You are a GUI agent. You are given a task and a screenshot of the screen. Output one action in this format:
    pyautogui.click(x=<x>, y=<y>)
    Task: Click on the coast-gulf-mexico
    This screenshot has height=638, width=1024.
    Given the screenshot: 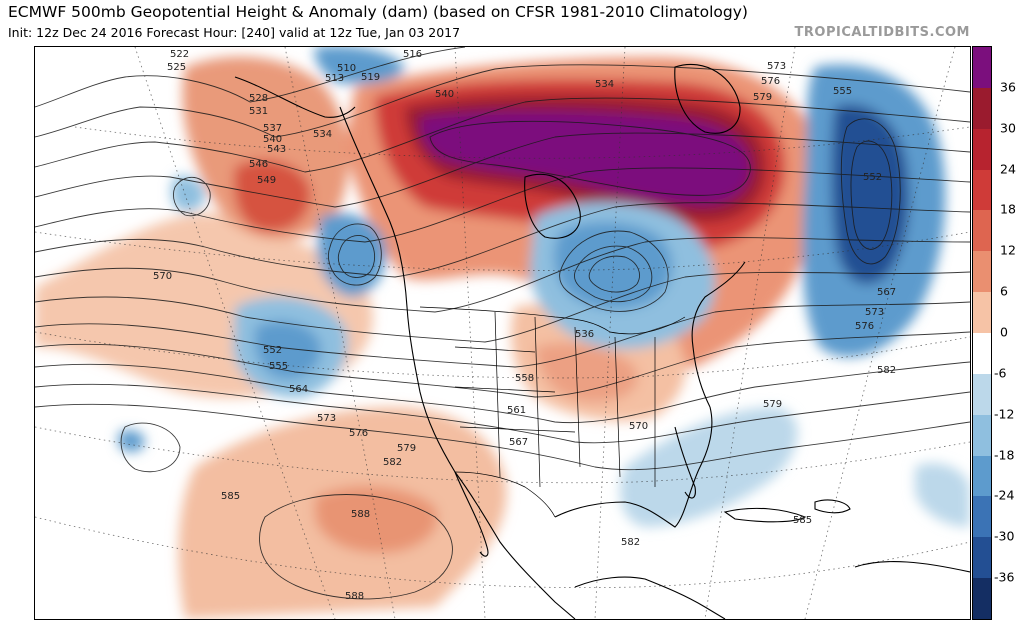 What is the action you would take?
    pyautogui.click(x=633, y=467)
    